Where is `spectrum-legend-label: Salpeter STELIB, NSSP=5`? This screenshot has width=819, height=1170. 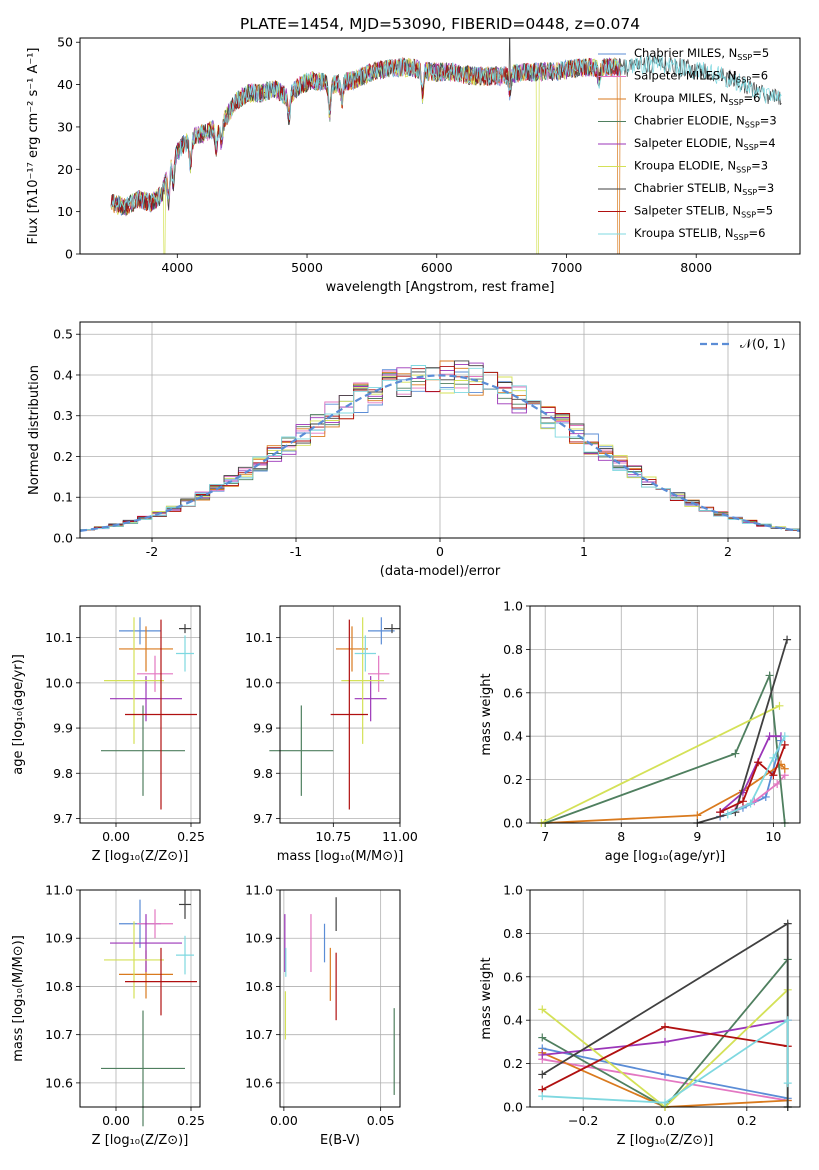 spectrum-legend-label: Salpeter STELIB, NSSP=5 is located at coordinates (703, 212).